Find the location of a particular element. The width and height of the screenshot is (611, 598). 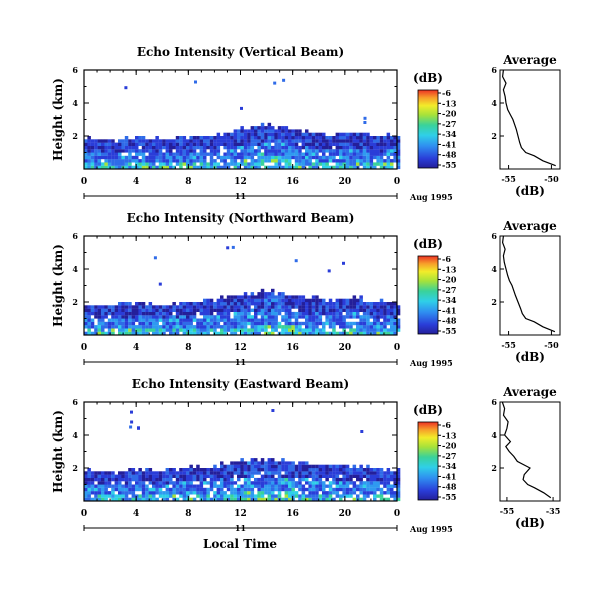

y-tick-label: 2 is located at coordinates (75, 136).